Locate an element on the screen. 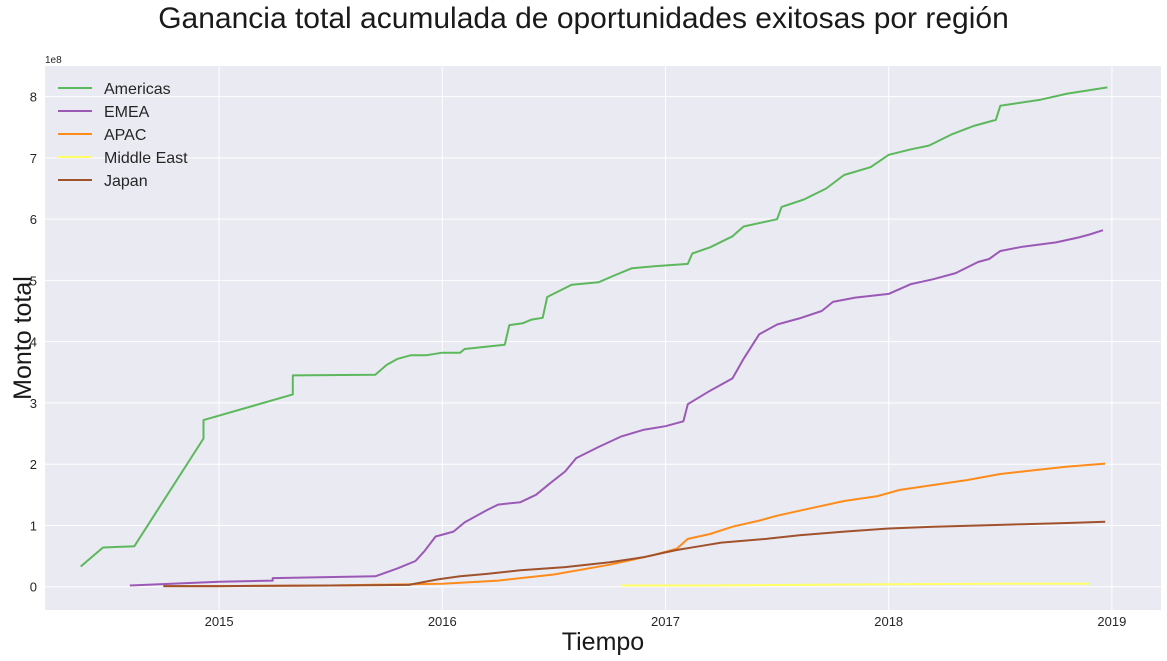 This screenshot has height=661, width=1167. legend-label-japan: Japan is located at coordinates (126, 181).